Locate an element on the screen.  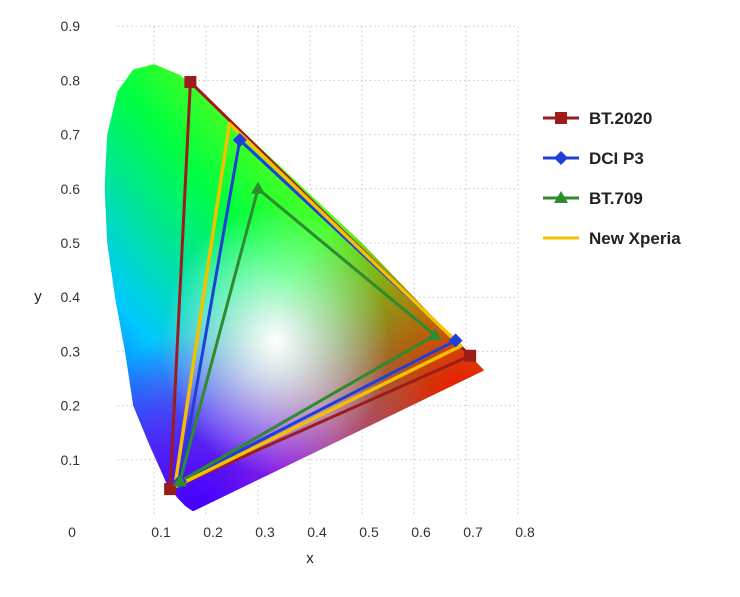
legend-item-new-xperia: New Xperia is located at coordinates (612, 238).